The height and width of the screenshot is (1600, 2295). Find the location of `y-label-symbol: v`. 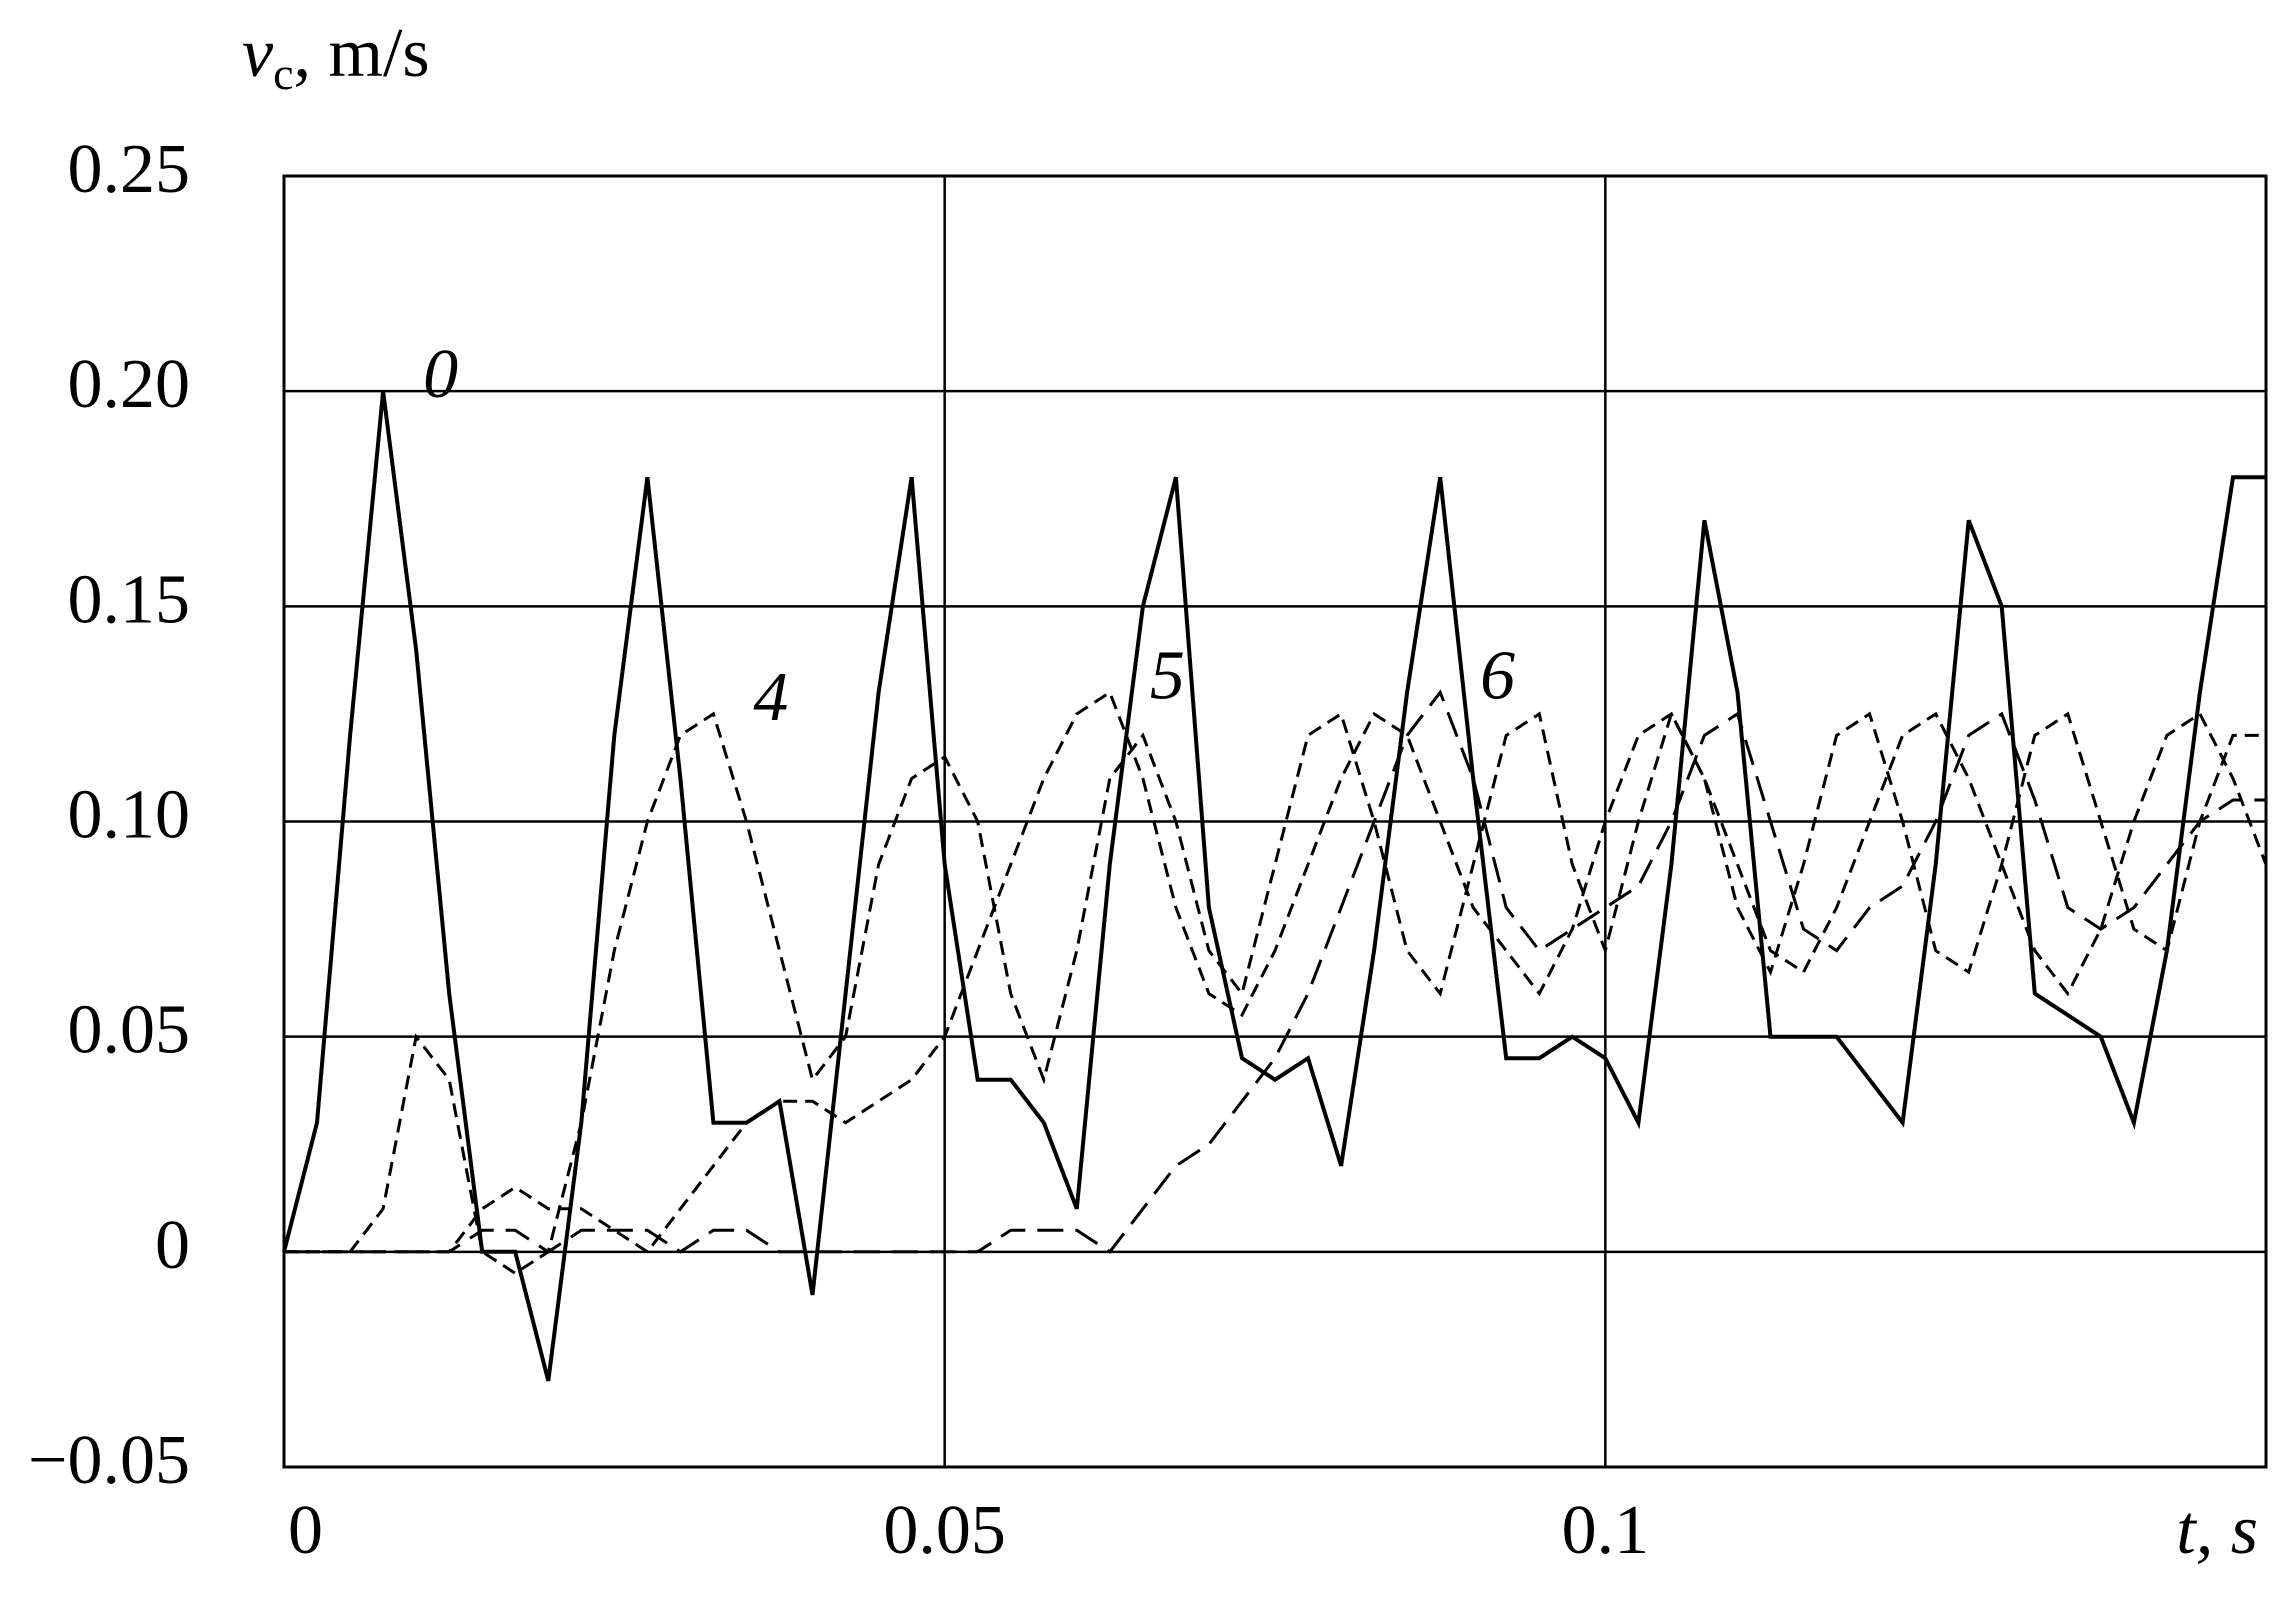

y-label-symbol: v is located at coordinates (258, 53).